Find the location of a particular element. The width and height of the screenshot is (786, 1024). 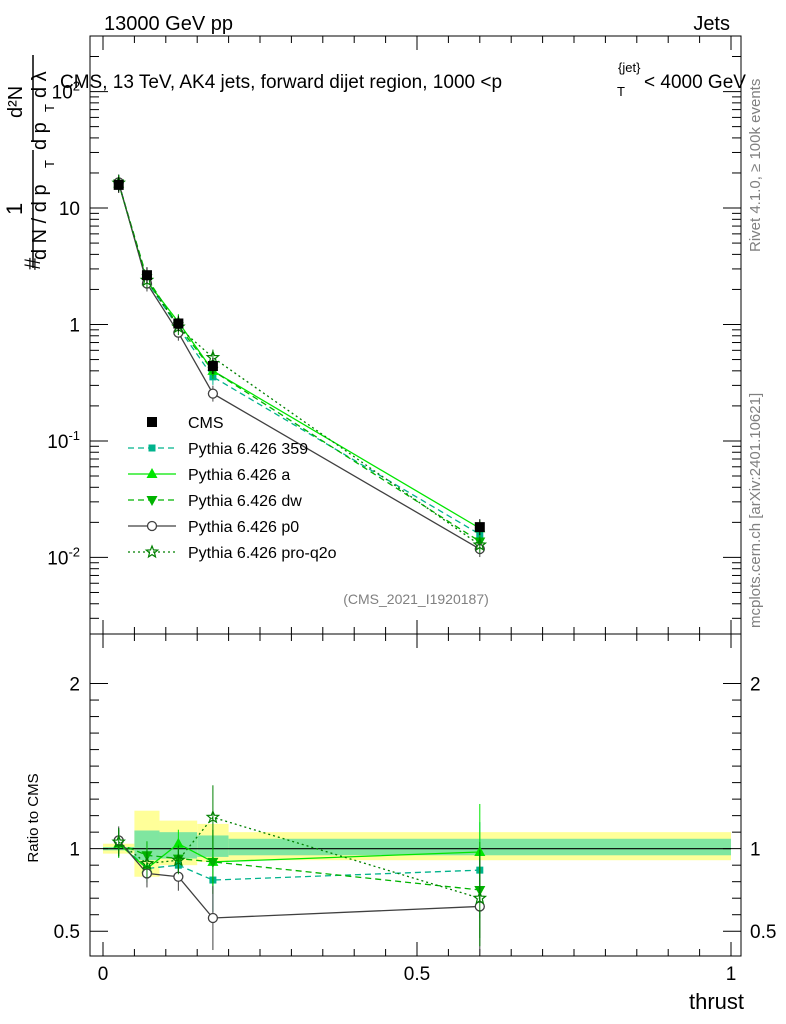

ratio-series is located at coordinates (299, 870).